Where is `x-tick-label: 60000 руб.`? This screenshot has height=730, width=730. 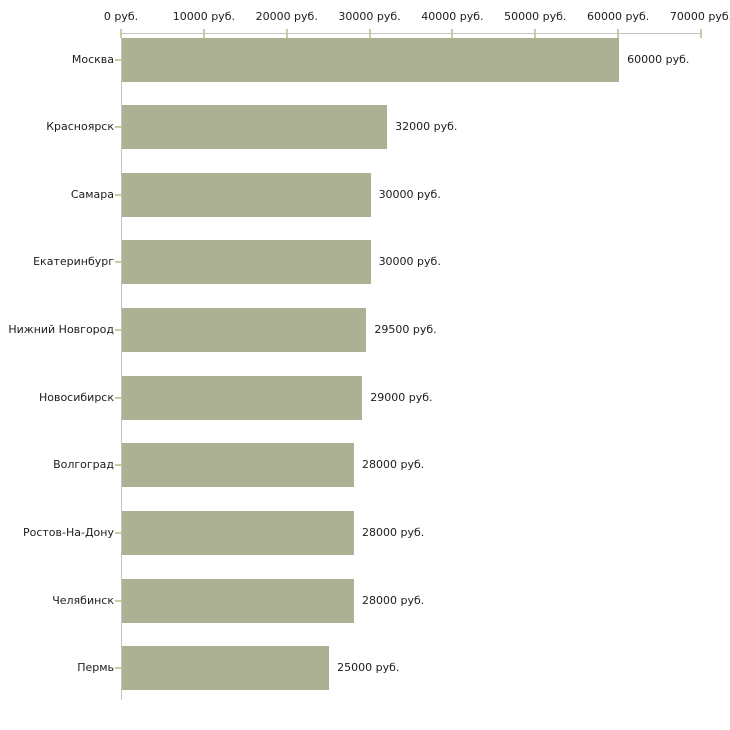 x-tick-label: 60000 руб. is located at coordinates (618, 16).